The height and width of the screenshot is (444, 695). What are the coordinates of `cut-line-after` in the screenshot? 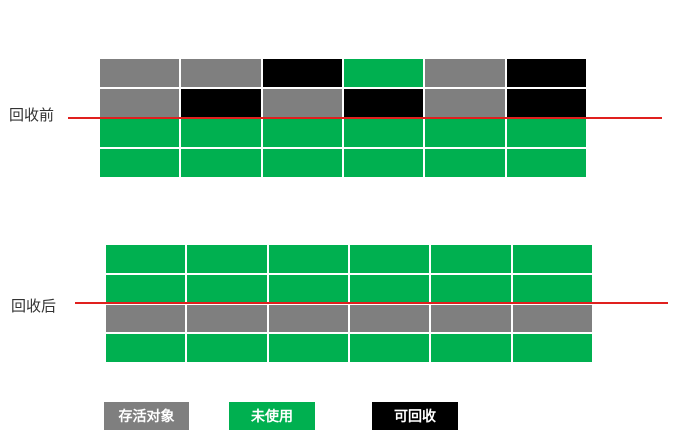 It's located at (371, 303).